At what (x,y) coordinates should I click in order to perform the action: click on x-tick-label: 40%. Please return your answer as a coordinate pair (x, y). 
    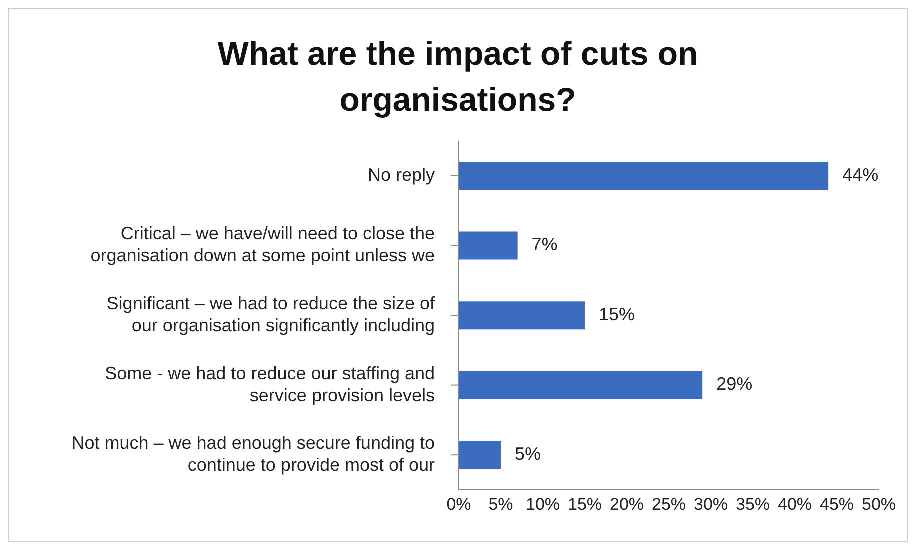
    Looking at the image, I should click on (795, 504).